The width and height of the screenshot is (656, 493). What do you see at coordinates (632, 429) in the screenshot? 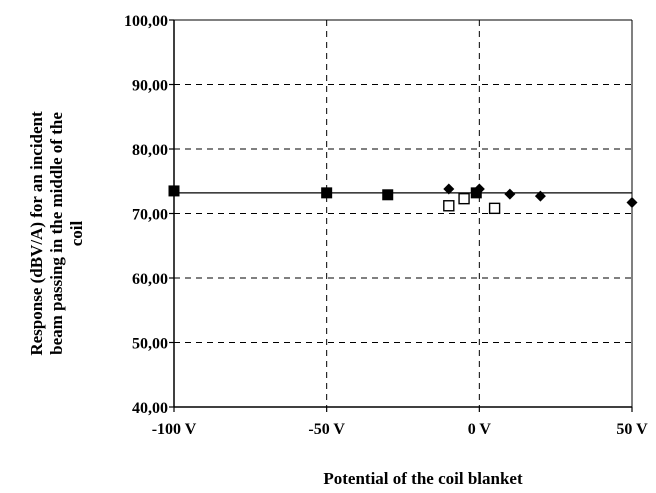
I see `x-tick-label: 50 V` at bounding box center [632, 429].